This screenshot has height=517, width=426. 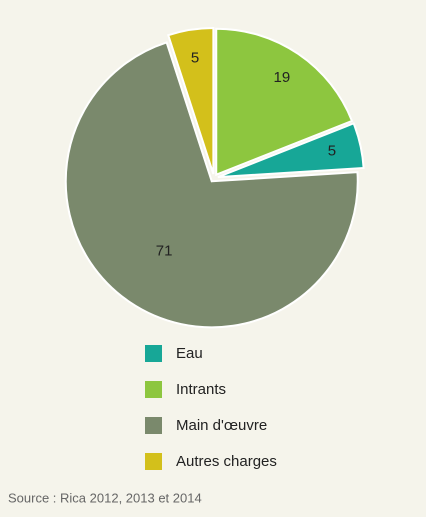 I want to click on legend-label: Main d'œuvre, so click(x=221, y=425).